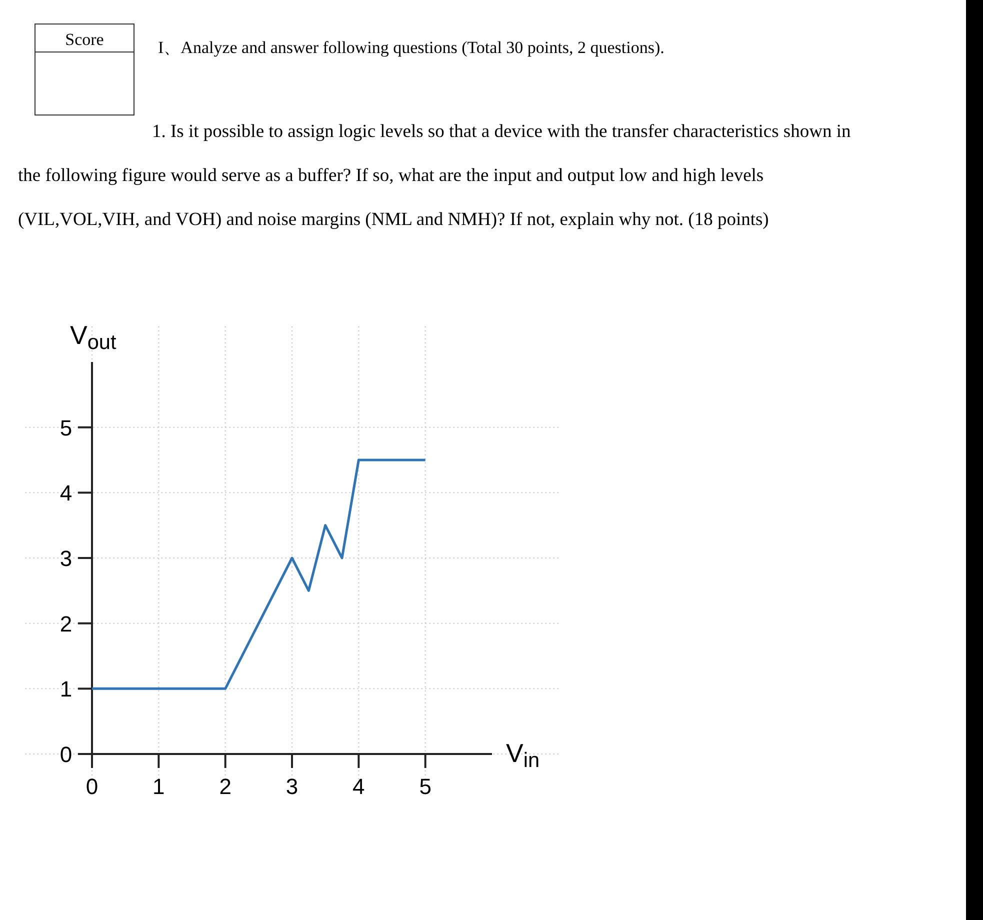  What do you see at coordinates (66, 558) in the screenshot?
I see `y-tick-label: 3` at bounding box center [66, 558].